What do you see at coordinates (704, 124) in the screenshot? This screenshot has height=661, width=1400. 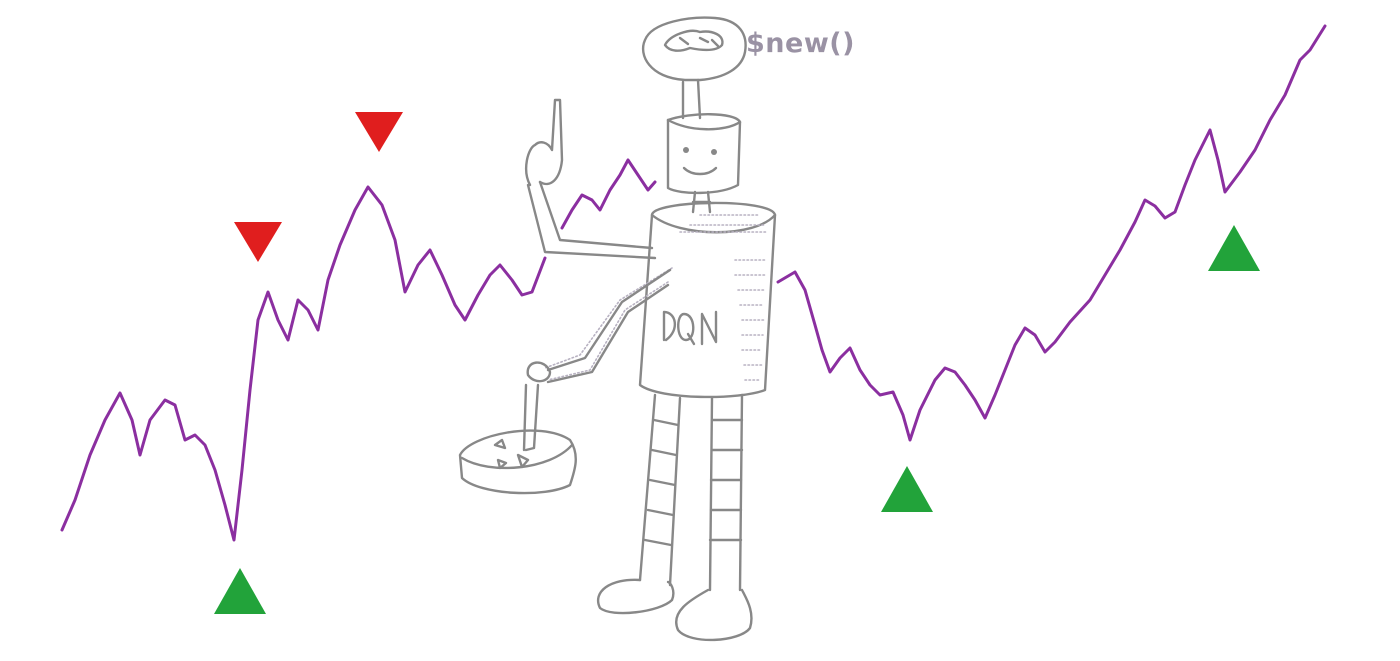 I see `robot-head-top` at bounding box center [704, 124].